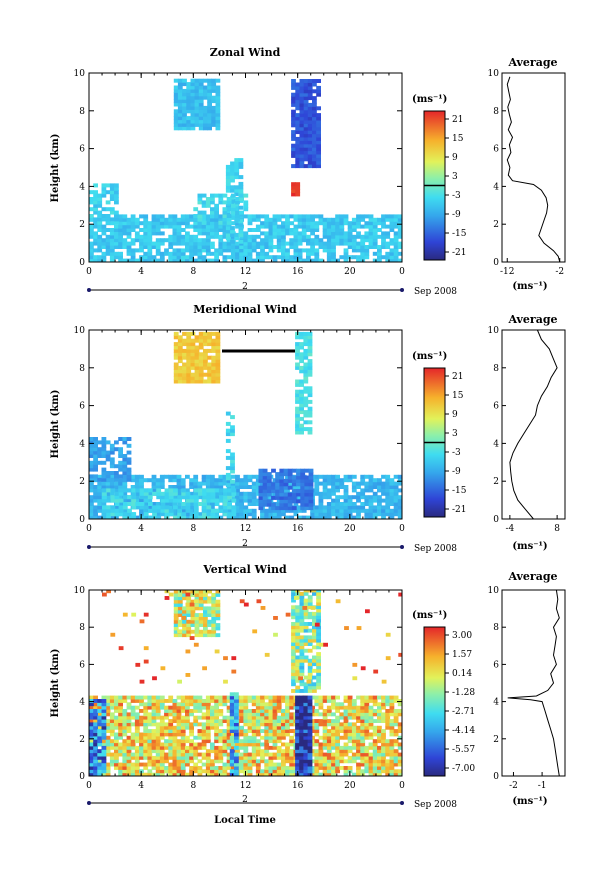 The height and width of the screenshot is (877, 616). I want to click on average-frame, so click(533, 167).